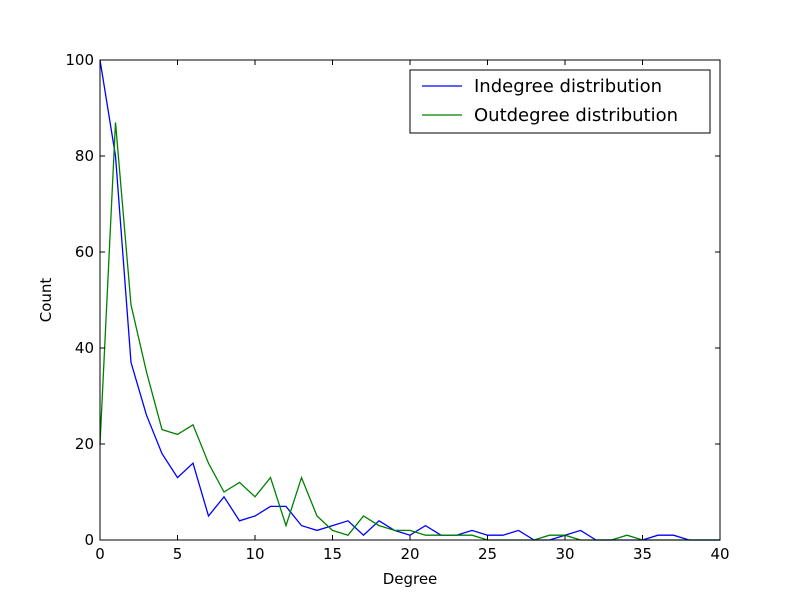 This screenshot has height=600, width=800. What do you see at coordinates (89, 540) in the screenshot?
I see `y-tick-label: 0` at bounding box center [89, 540].